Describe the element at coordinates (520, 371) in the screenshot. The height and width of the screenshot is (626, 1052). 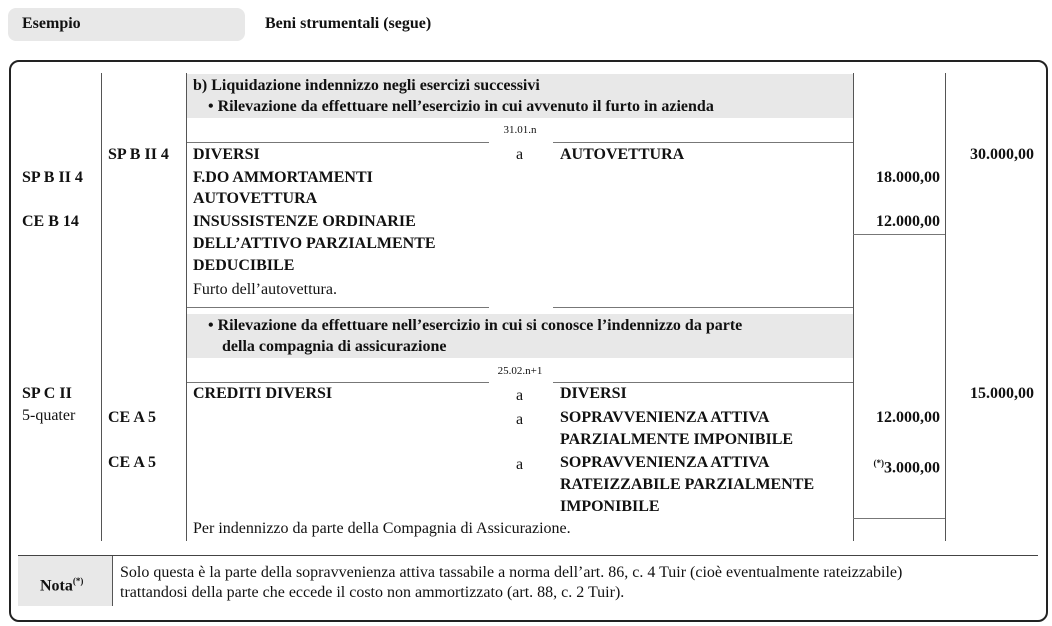
I see `entry2-date: 25.02.n+1` at that location.